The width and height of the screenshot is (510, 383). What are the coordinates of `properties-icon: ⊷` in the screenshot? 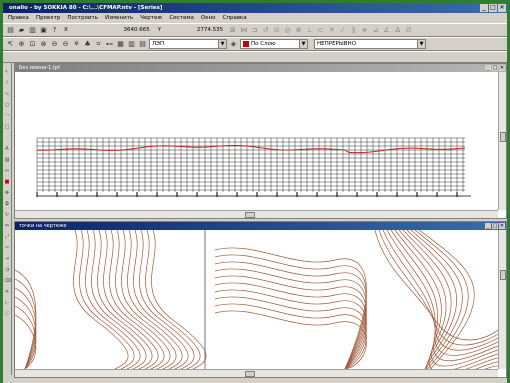 It's located at (109, 44).